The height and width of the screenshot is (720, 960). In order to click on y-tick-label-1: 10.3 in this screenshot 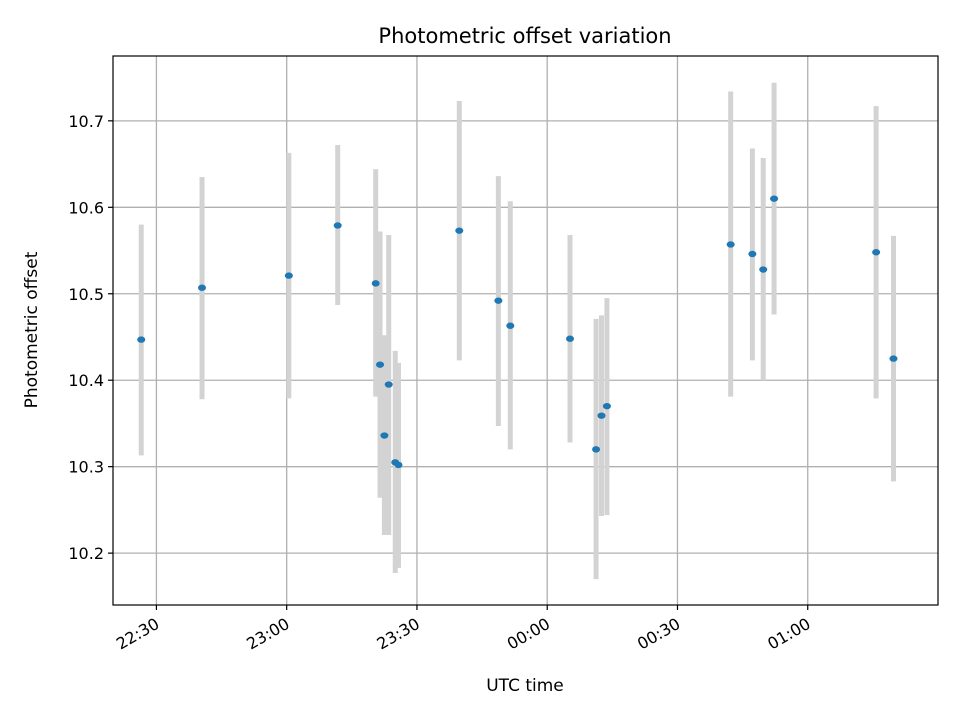, I will do `click(86, 467)`.